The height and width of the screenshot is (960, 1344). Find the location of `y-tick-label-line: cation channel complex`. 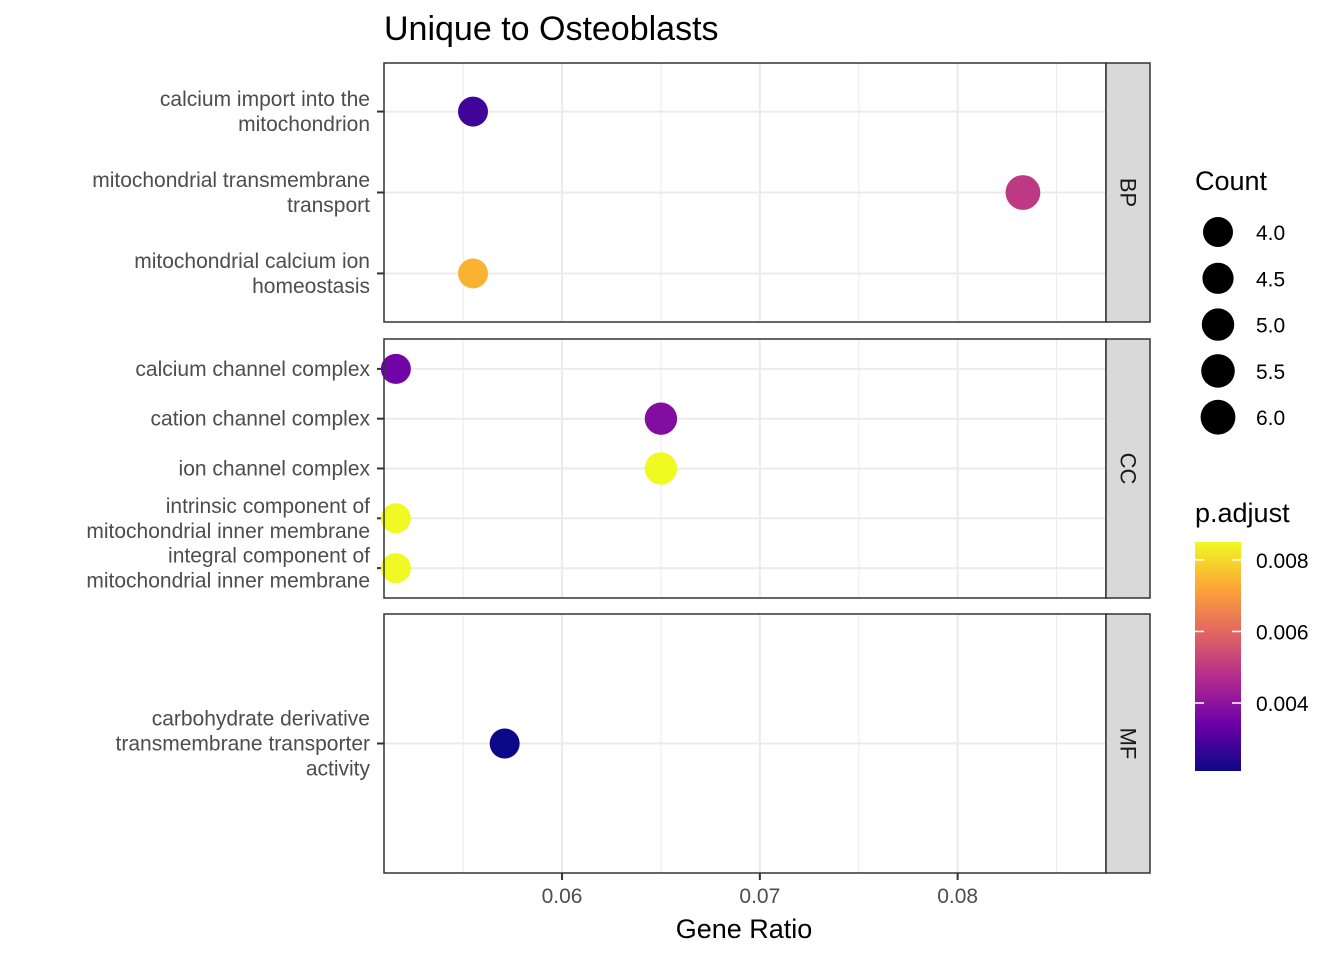

y-tick-label-line: cation channel complex is located at coordinates (261, 419).